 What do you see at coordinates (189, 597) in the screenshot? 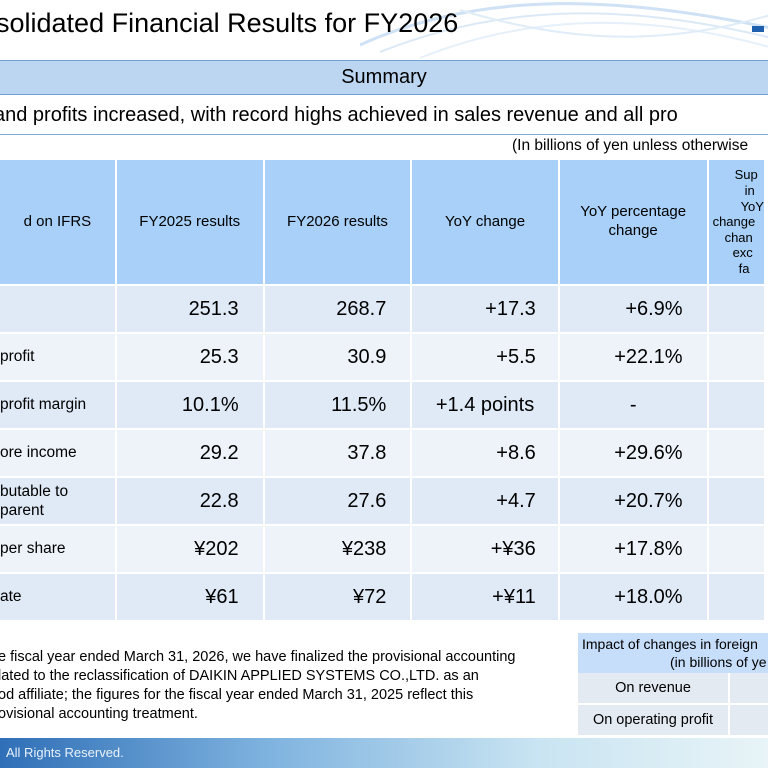
I see `cell-fy2025: ¥61` at bounding box center [189, 597].